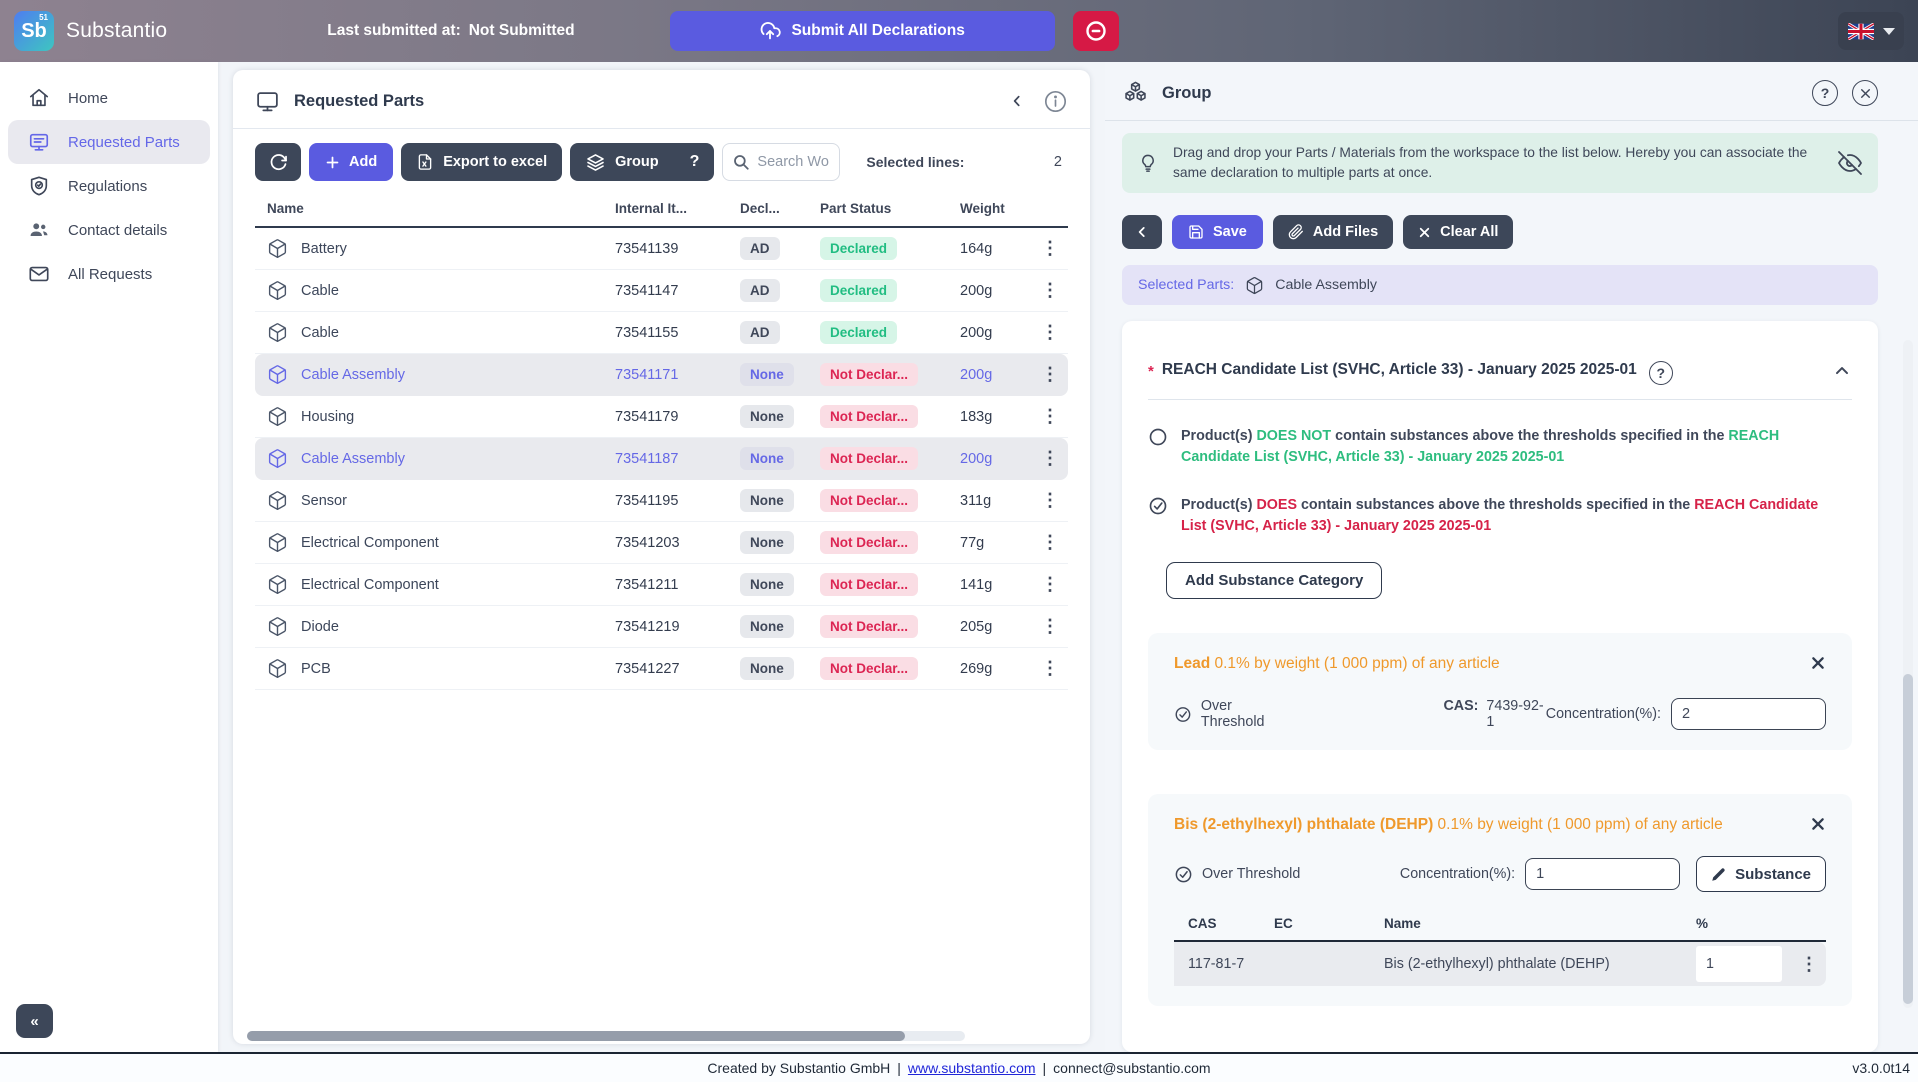 This screenshot has width=1918, height=1082. I want to click on uk-flag-icon, so click(1860, 31).